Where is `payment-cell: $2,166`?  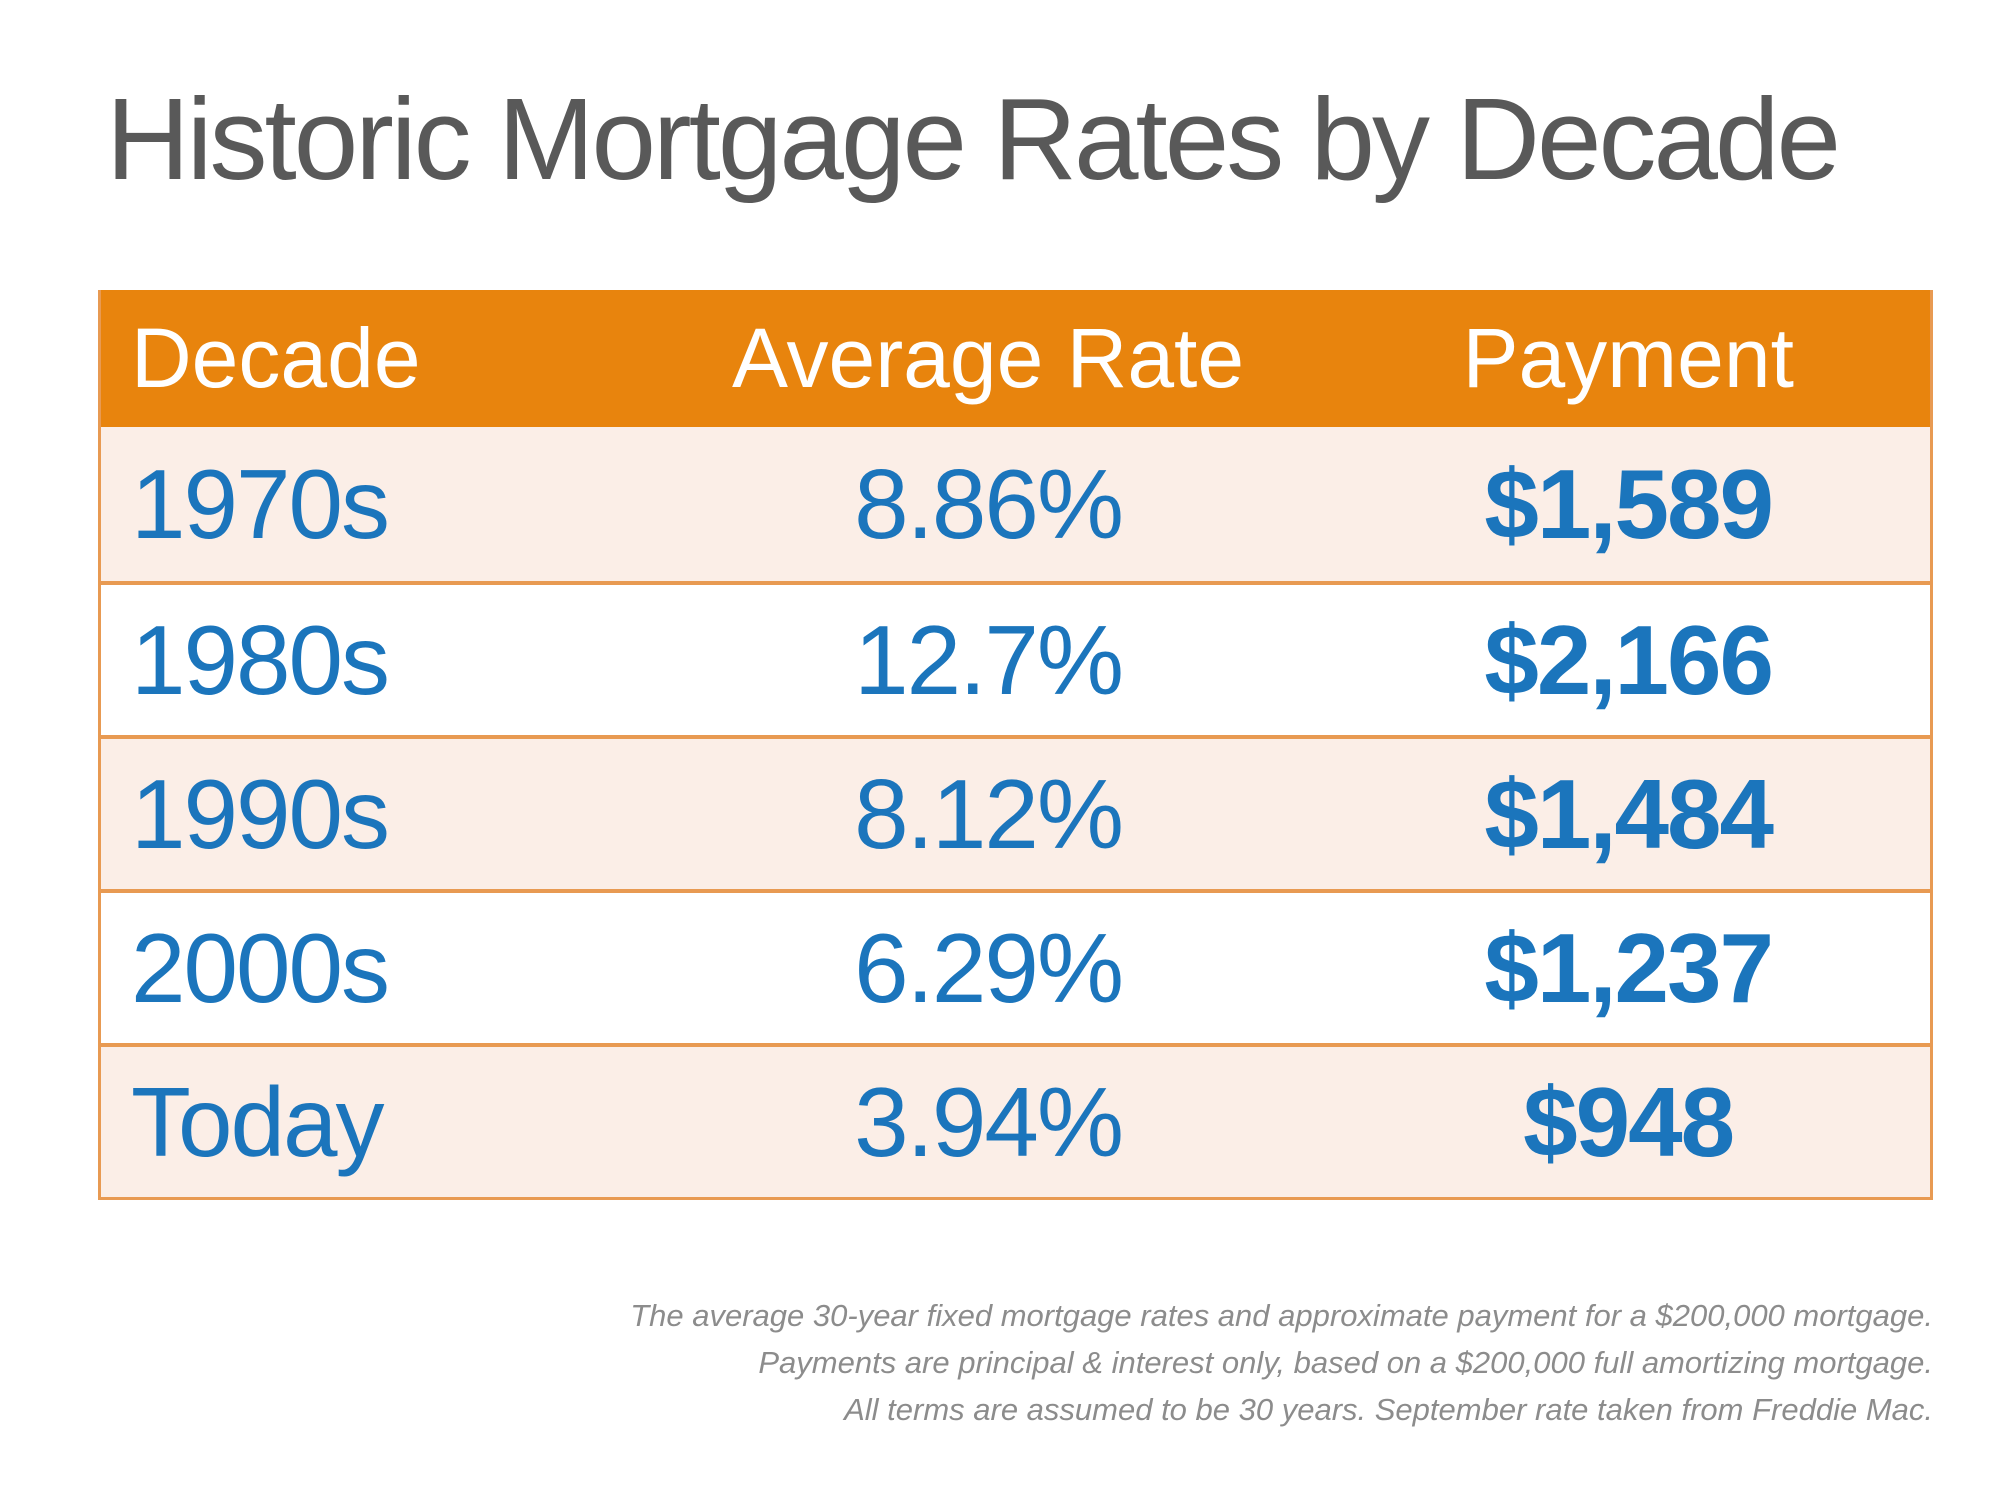 payment-cell: $2,166 is located at coordinates (1629, 659).